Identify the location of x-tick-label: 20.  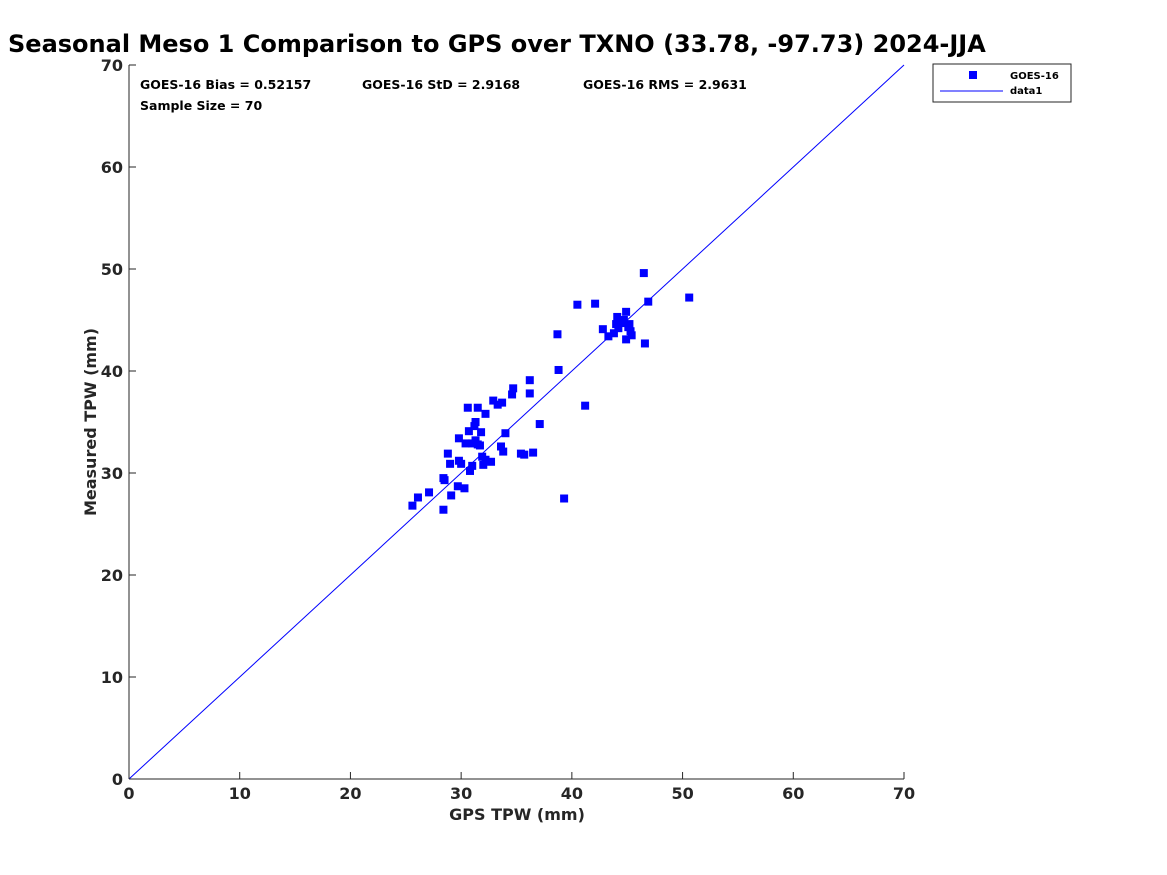
(350, 793).